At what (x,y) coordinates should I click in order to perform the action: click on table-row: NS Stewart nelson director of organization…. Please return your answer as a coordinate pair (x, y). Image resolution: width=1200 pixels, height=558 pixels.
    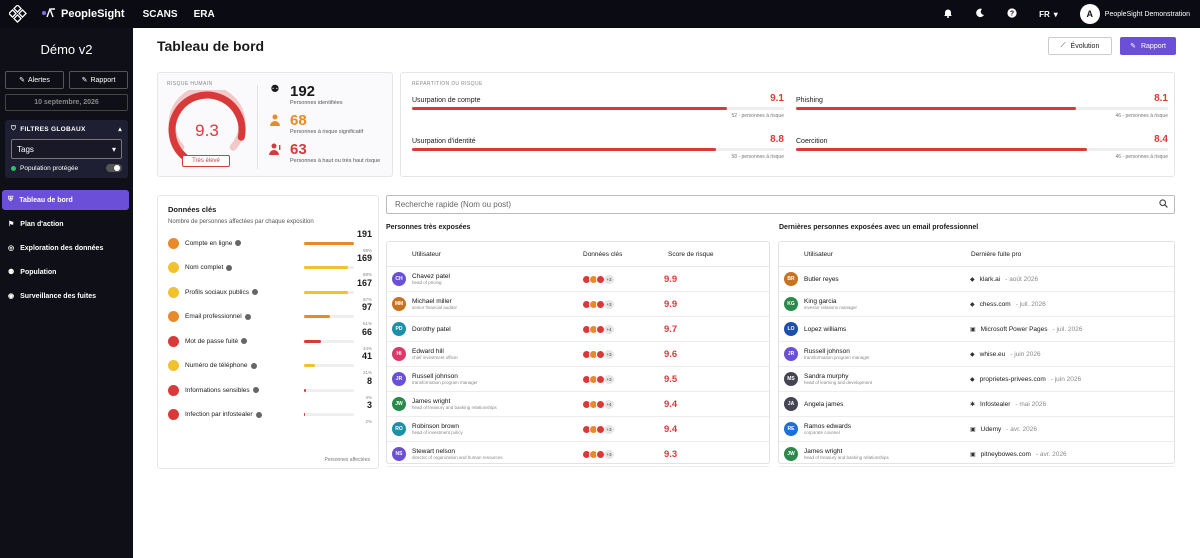
    Looking at the image, I should click on (578, 454).